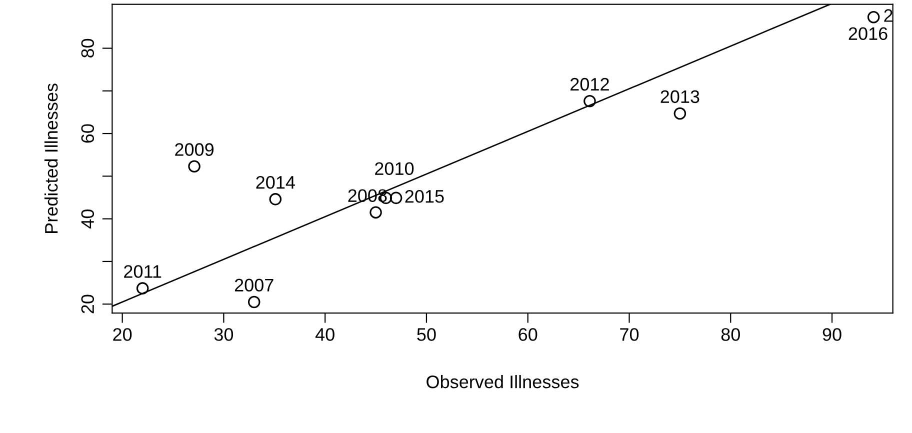  Describe the element at coordinates (87, 304) in the screenshot. I see `y-tick-label: 20` at that location.